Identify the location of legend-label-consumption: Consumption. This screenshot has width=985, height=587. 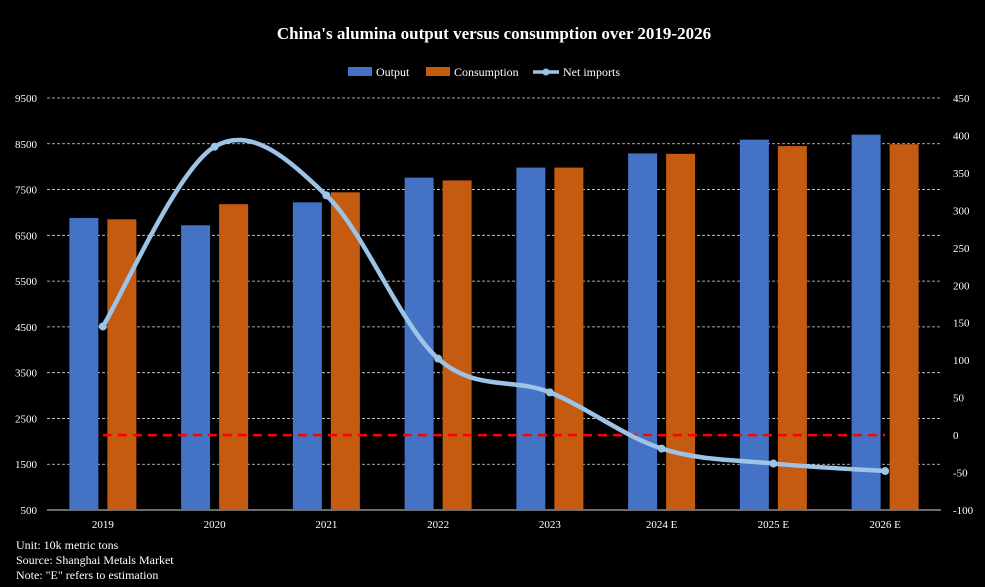
(486, 72).